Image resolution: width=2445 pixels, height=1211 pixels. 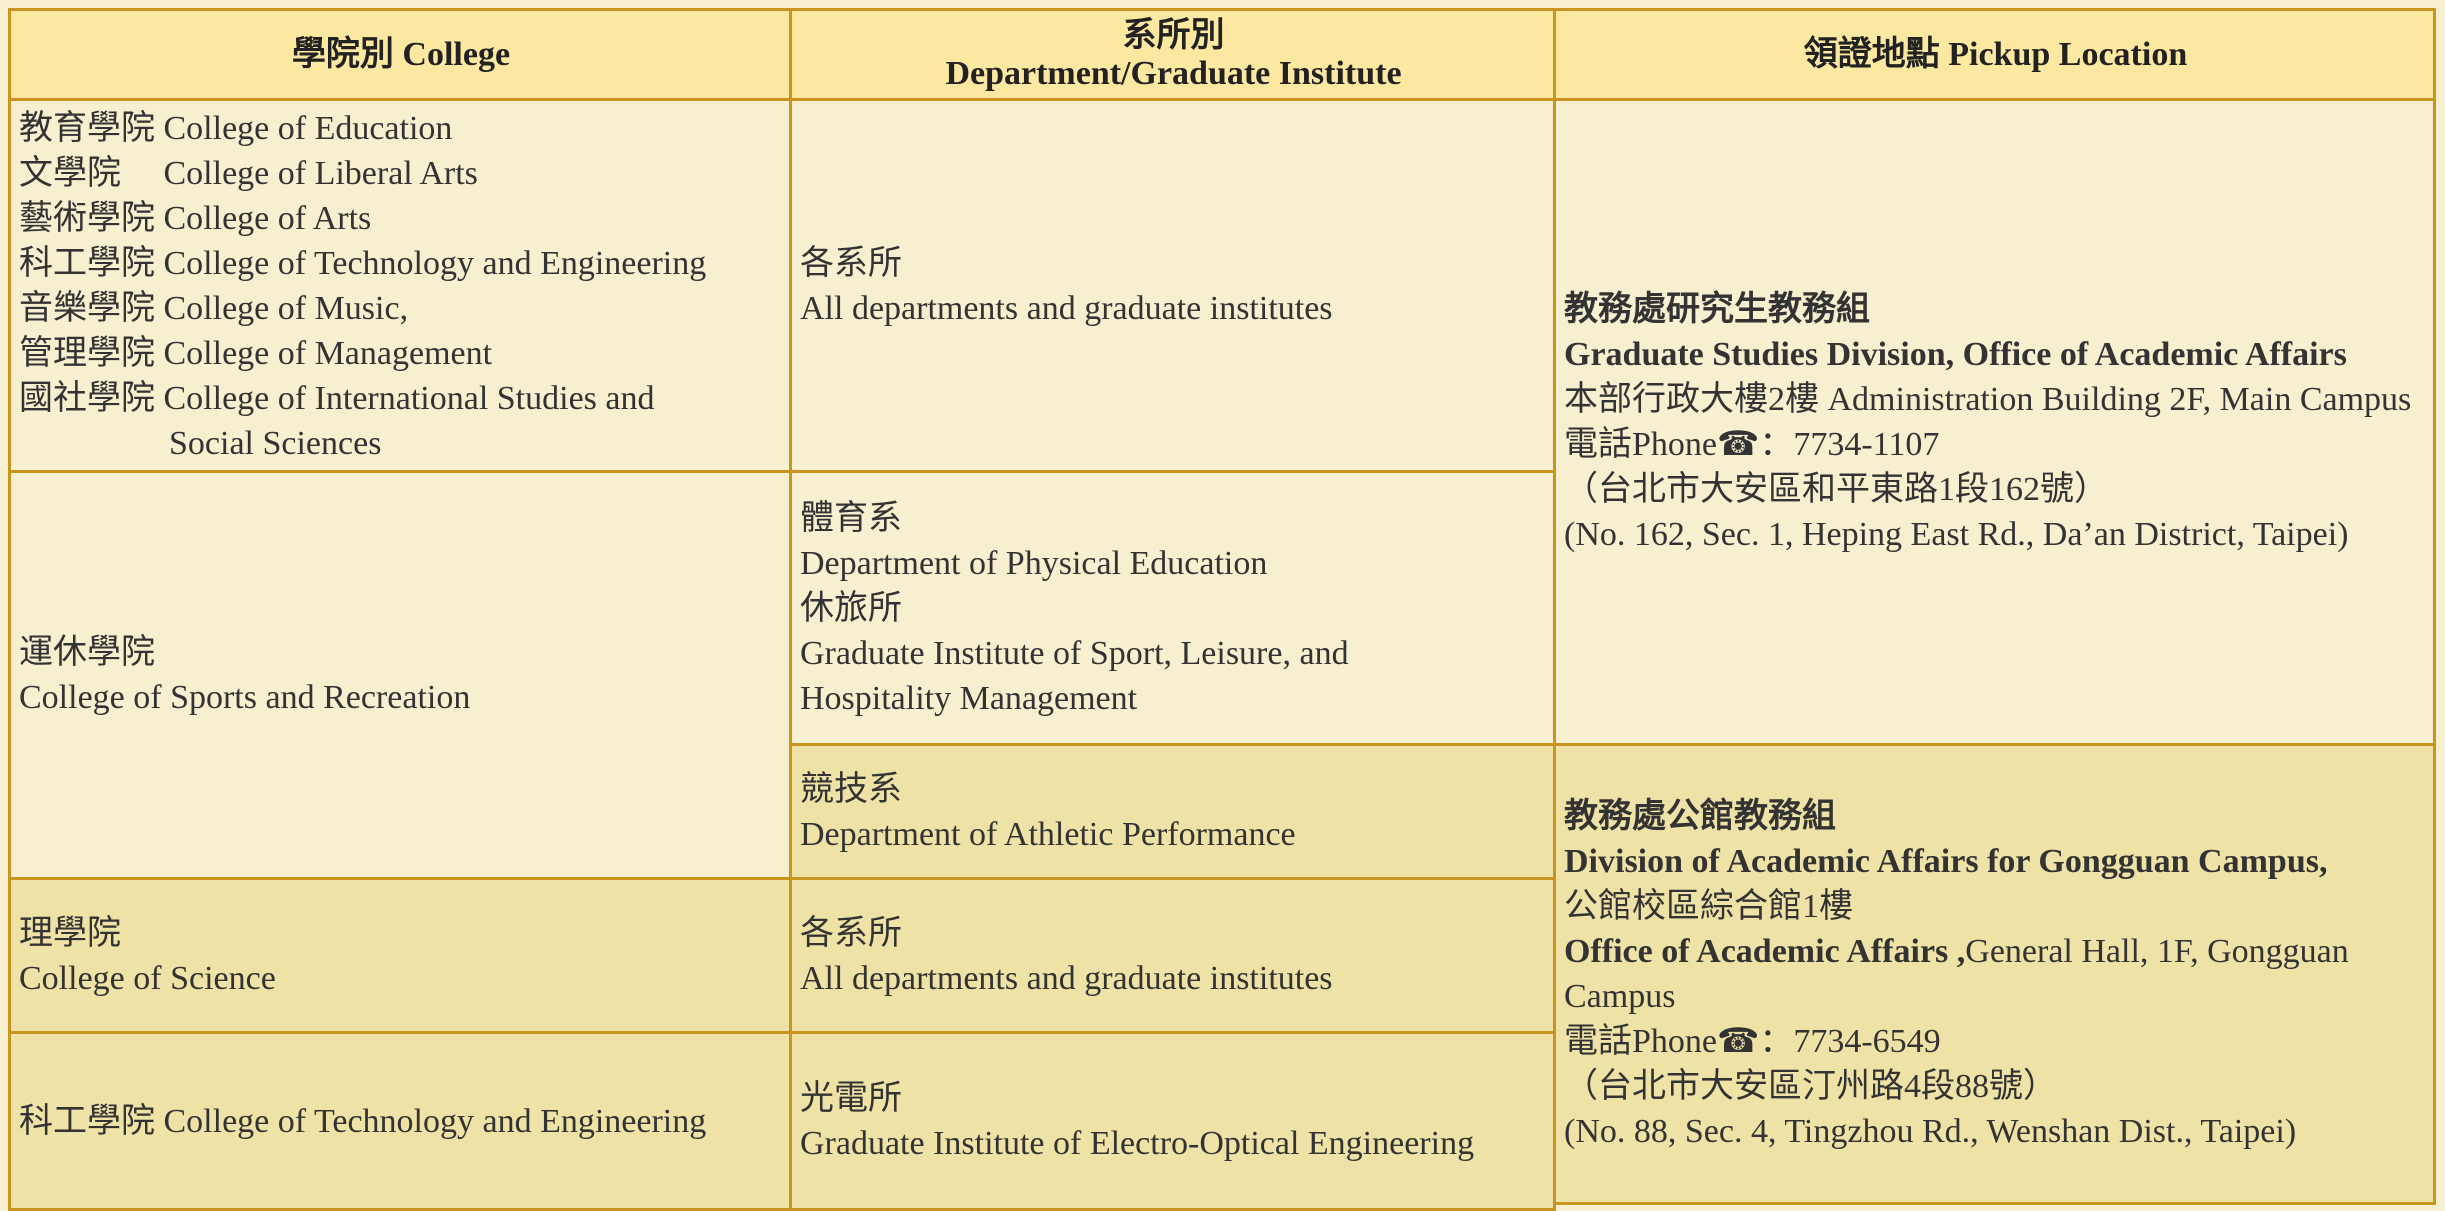 What do you see at coordinates (851, 518) in the screenshot?
I see `text: 體育系` at bounding box center [851, 518].